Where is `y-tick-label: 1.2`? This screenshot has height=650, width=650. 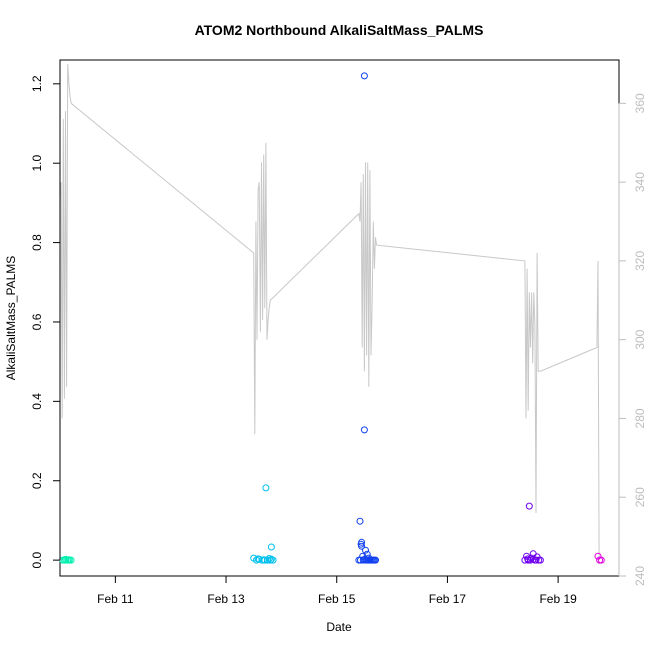
y-tick-label: 1.2 is located at coordinates (37, 83).